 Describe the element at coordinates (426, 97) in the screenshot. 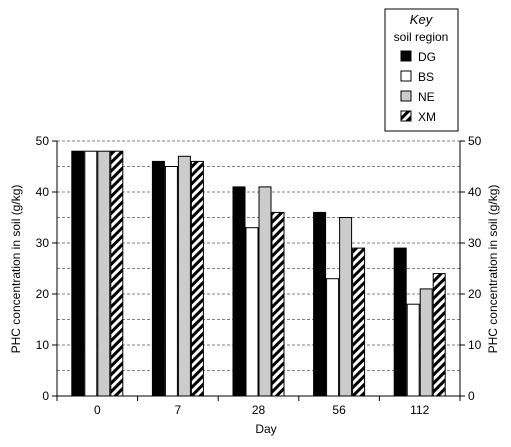

I see `legend-label-ne: NE` at that location.